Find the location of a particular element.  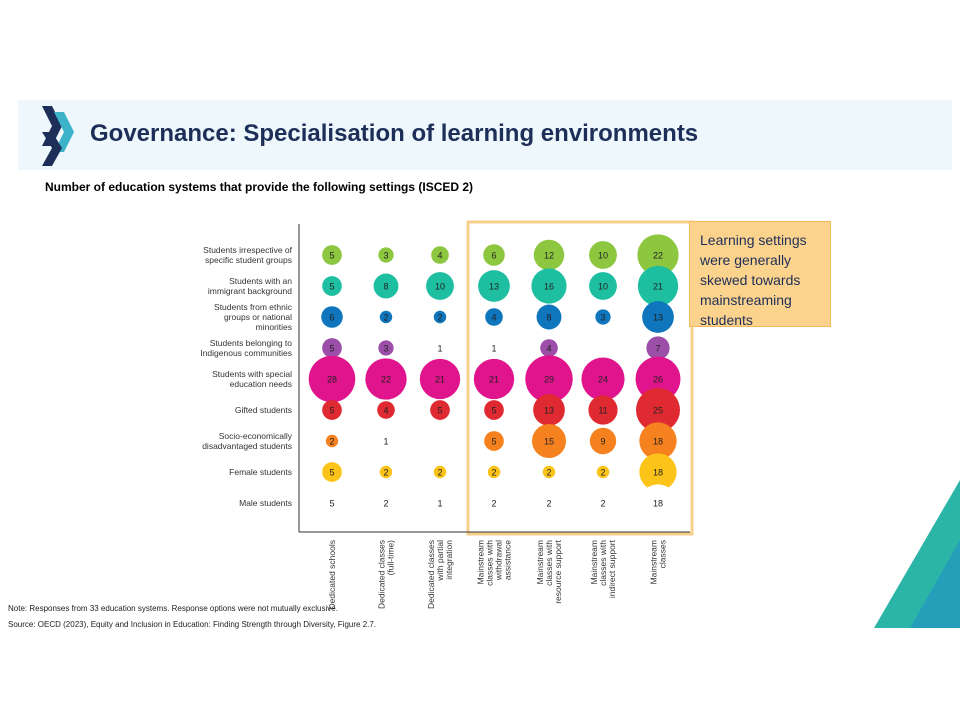

row-label: Students with an immigrant background is located at coordinates (250, 286).